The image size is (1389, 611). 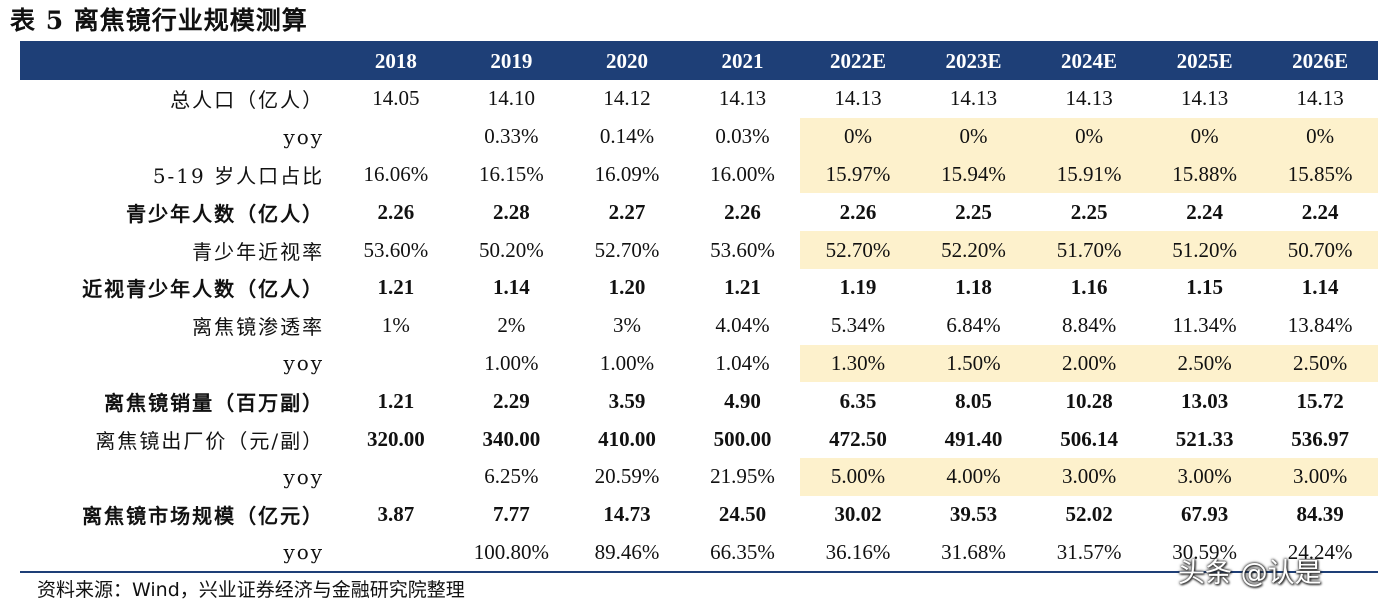 What do you see at coordinates (858, 287) in the screenshot?
I see `cell-value: 1.19` at bounding box center [858, 287].